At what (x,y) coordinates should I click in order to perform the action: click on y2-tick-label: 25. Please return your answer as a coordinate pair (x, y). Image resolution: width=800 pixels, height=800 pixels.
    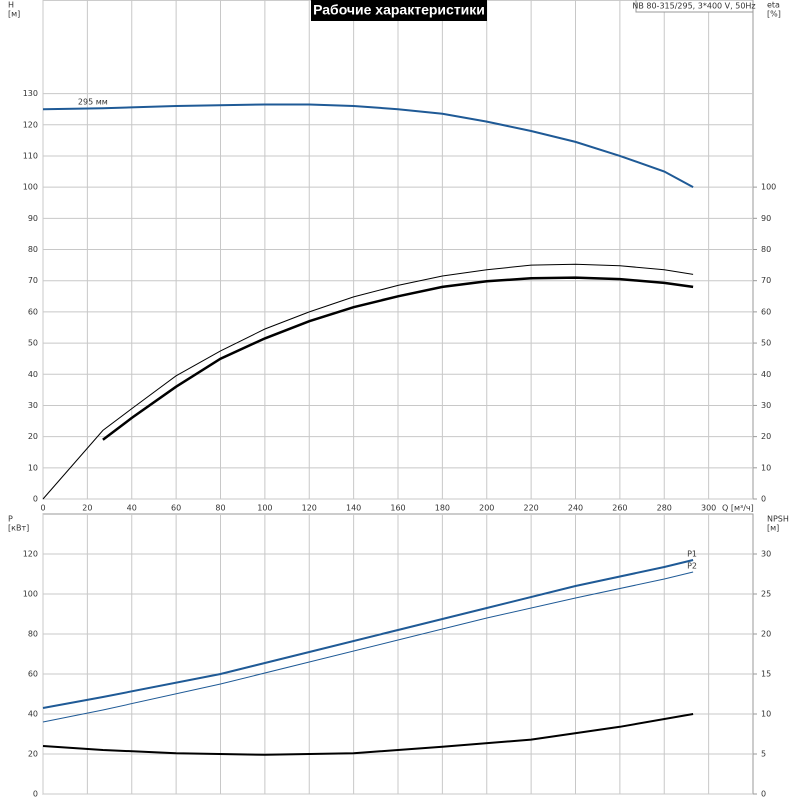
    Looking at the image, I should click on (766, 594).